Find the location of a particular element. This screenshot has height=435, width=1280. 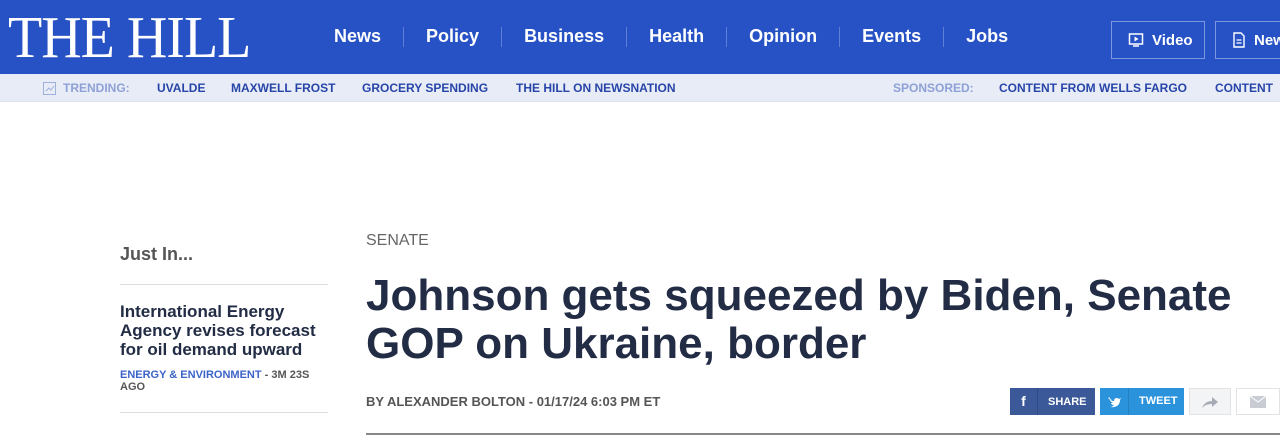

article-section: SENATE is located at coordinates (397, 240).